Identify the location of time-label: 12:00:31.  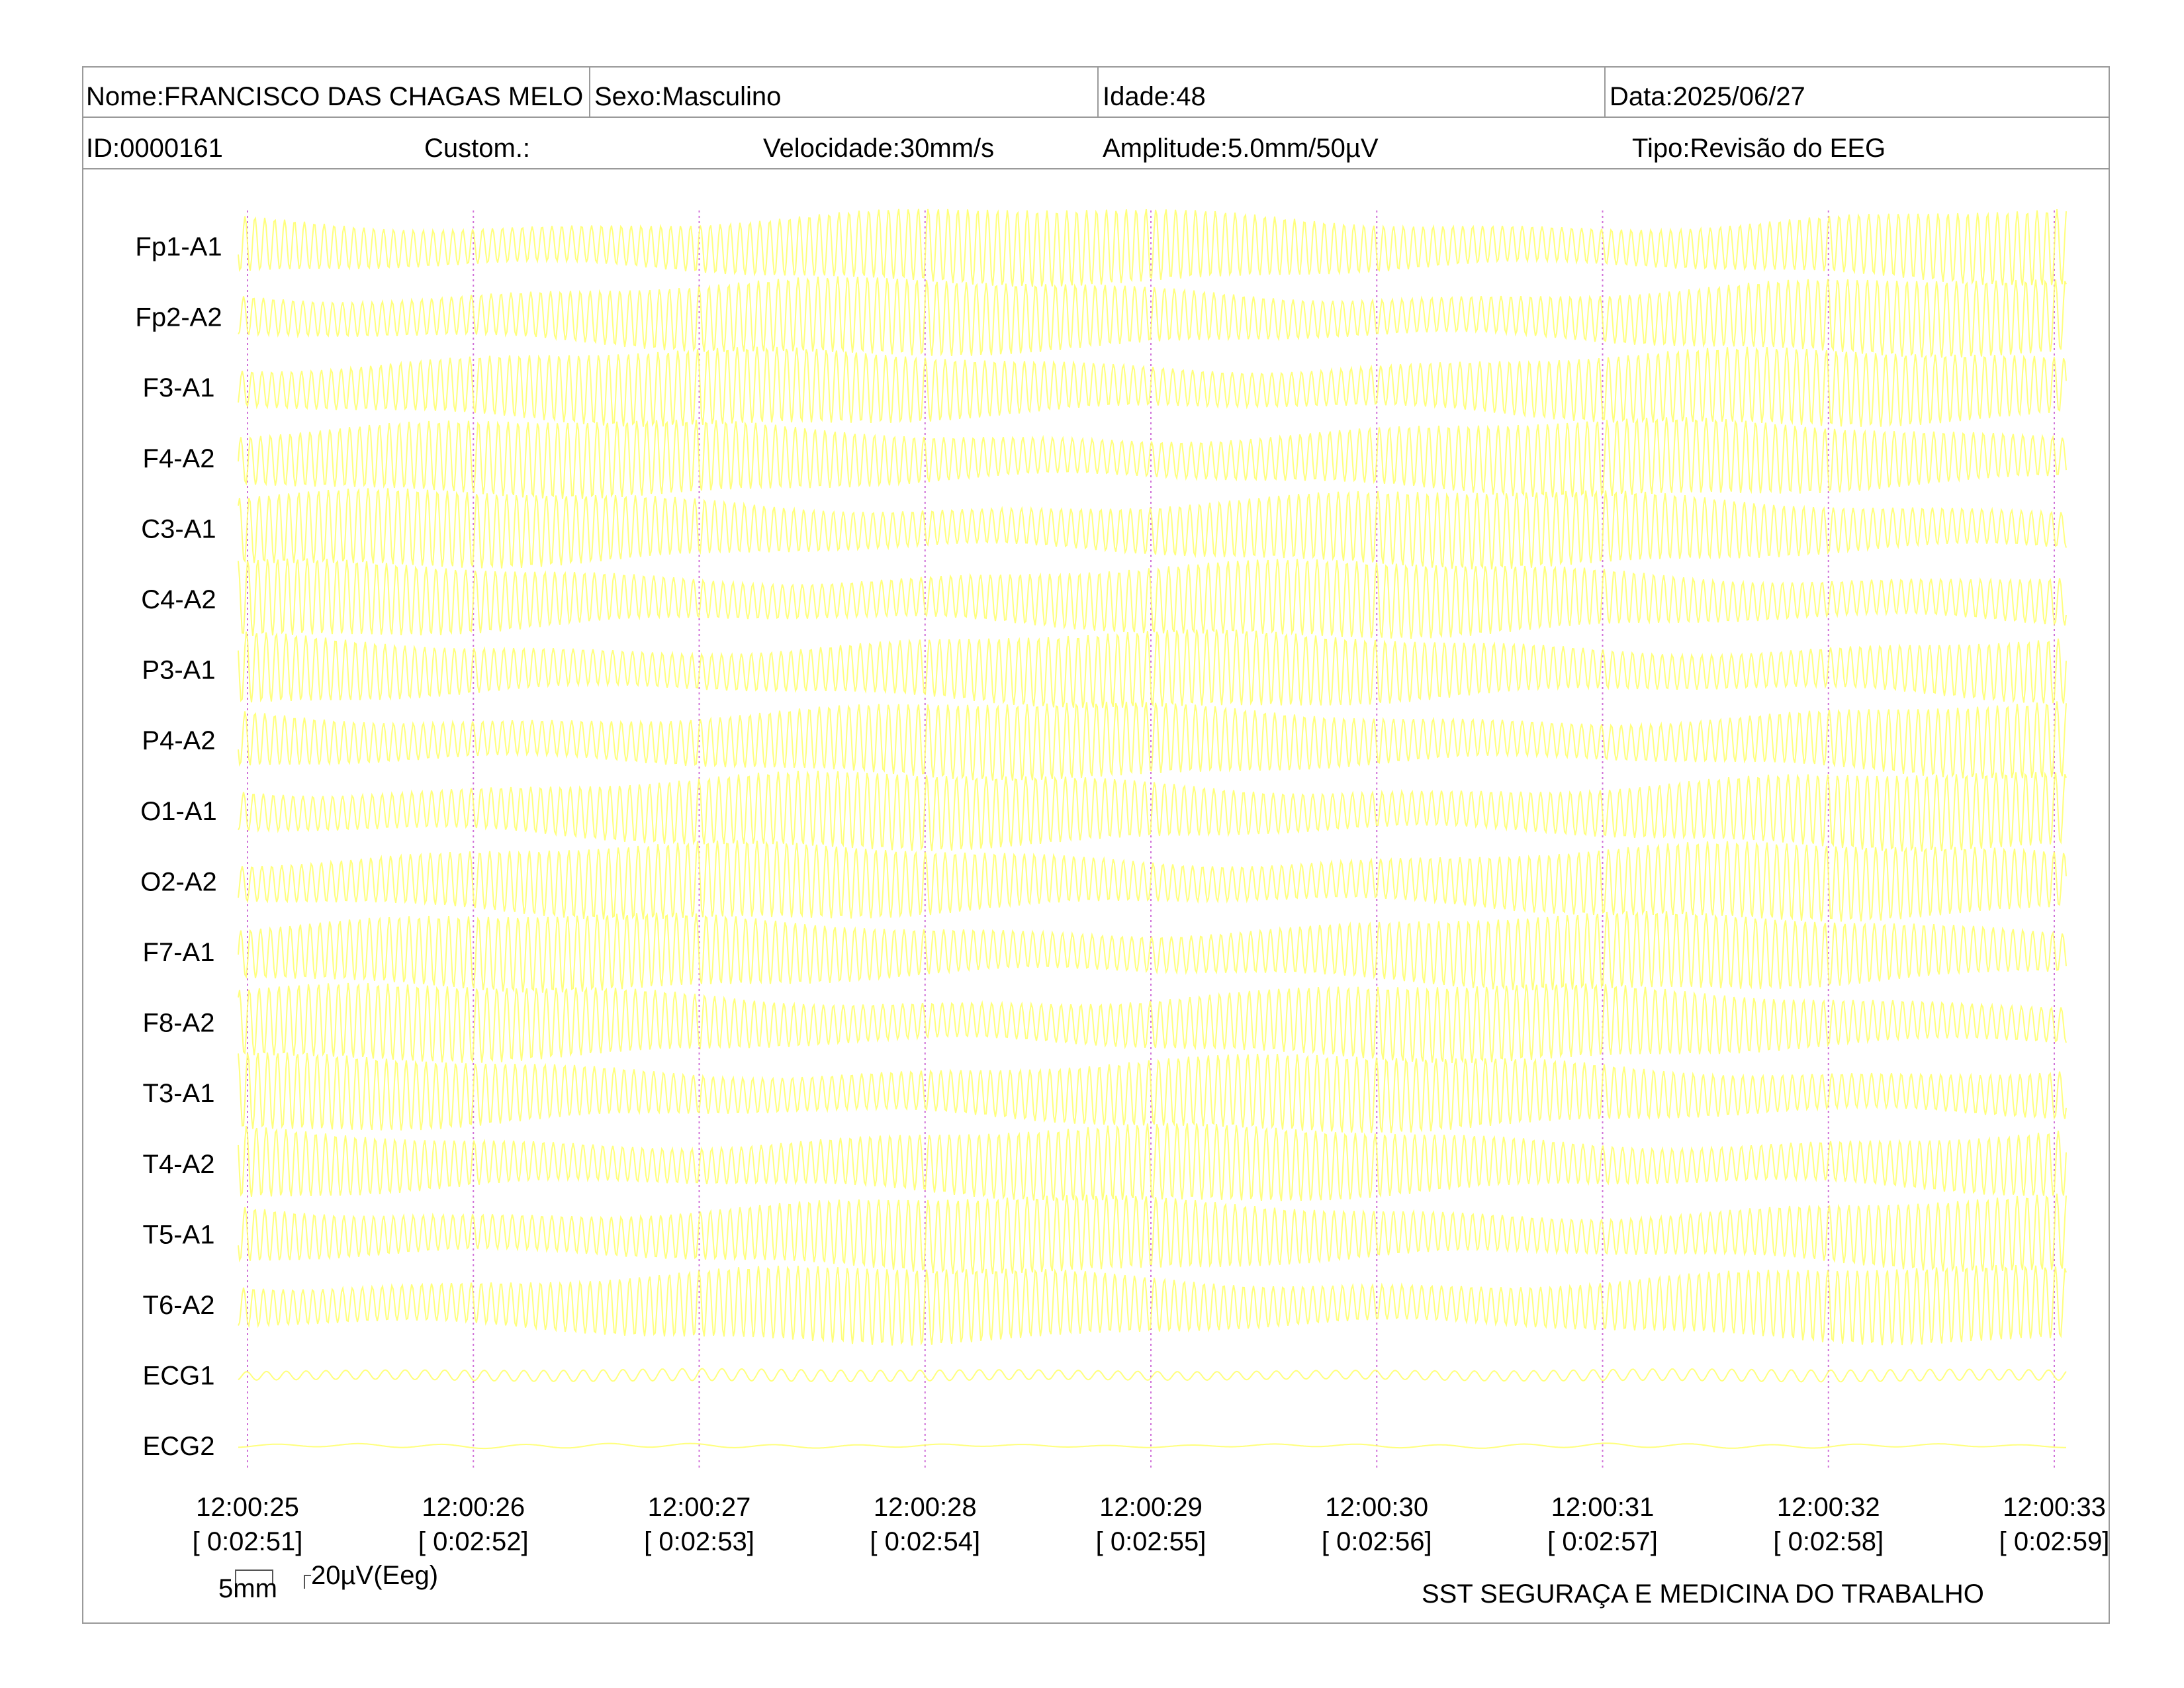
(1603, 1507).